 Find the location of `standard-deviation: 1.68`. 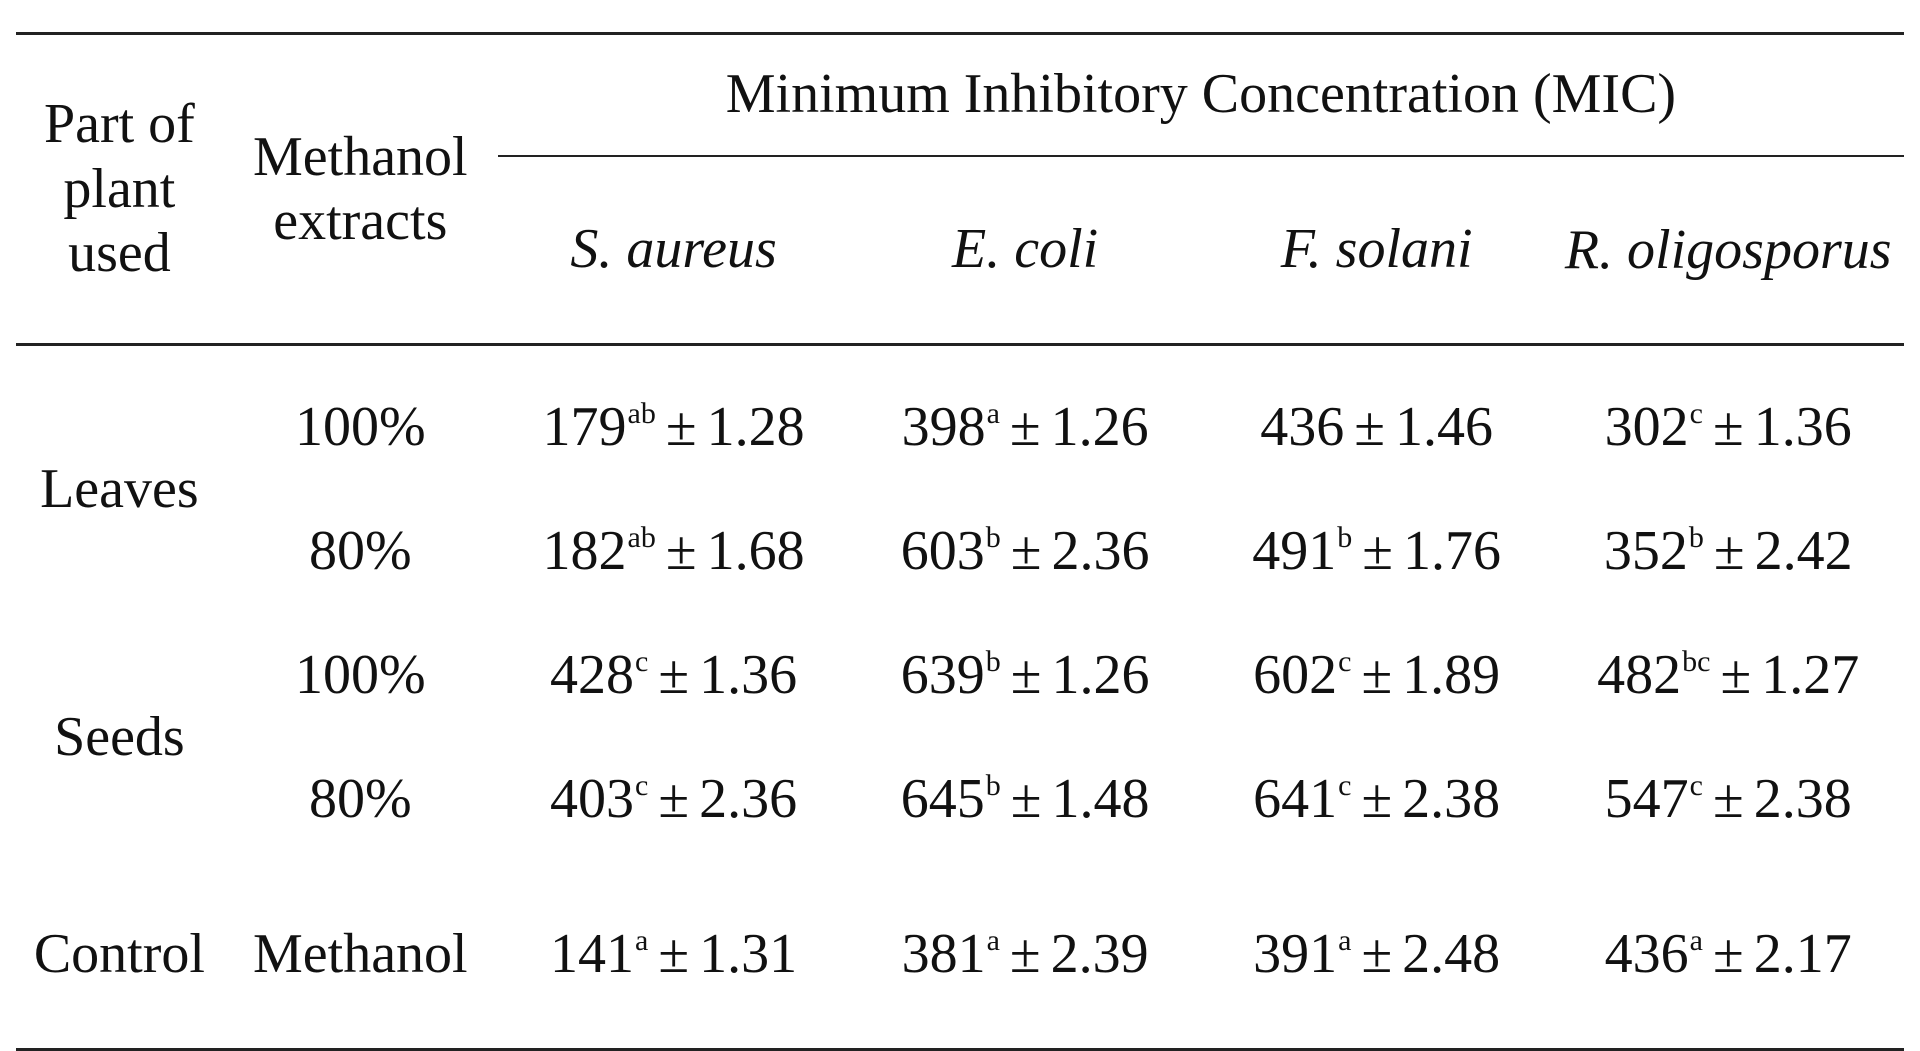

standard-deviation: 1.68 is located at coordinates (755, 551).